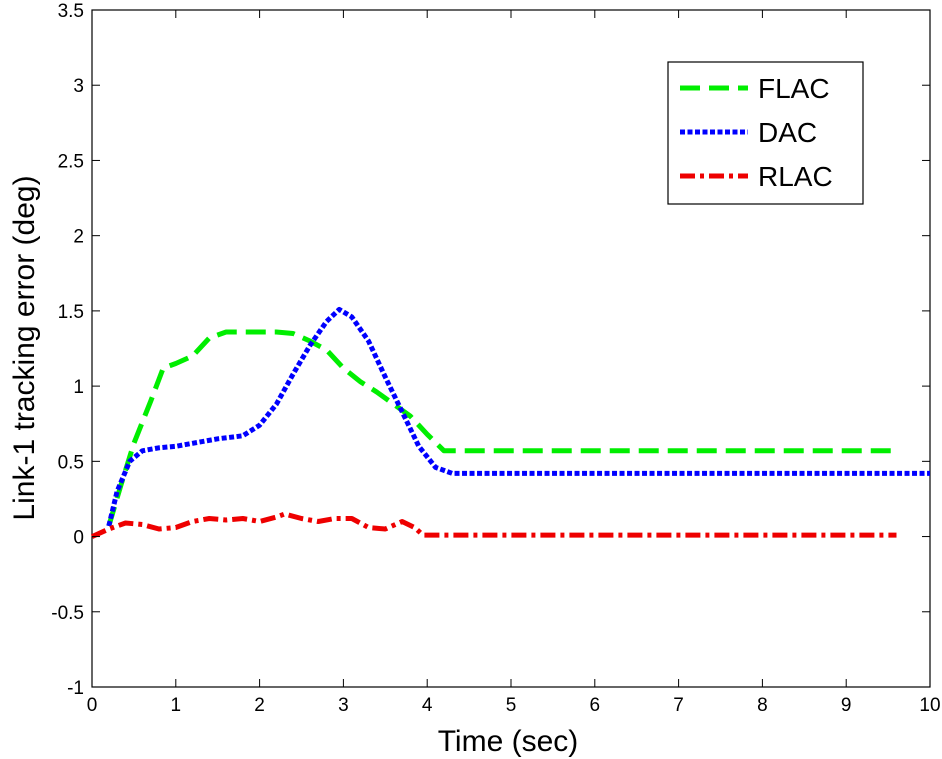 This screenshot has width=942, height=759. I want to click on y-tick-label: 0, so click(78, 538).